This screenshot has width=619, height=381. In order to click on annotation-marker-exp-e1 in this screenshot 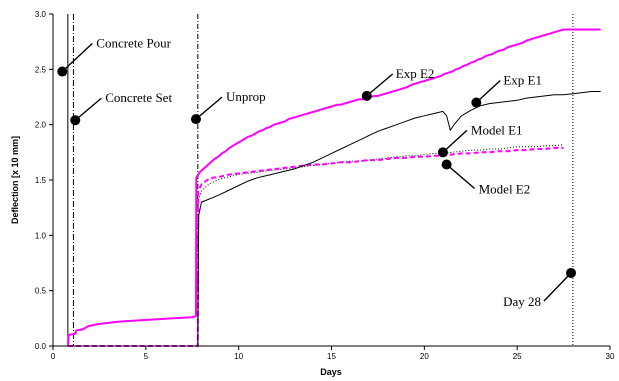, I will do `click(476, 102)`.